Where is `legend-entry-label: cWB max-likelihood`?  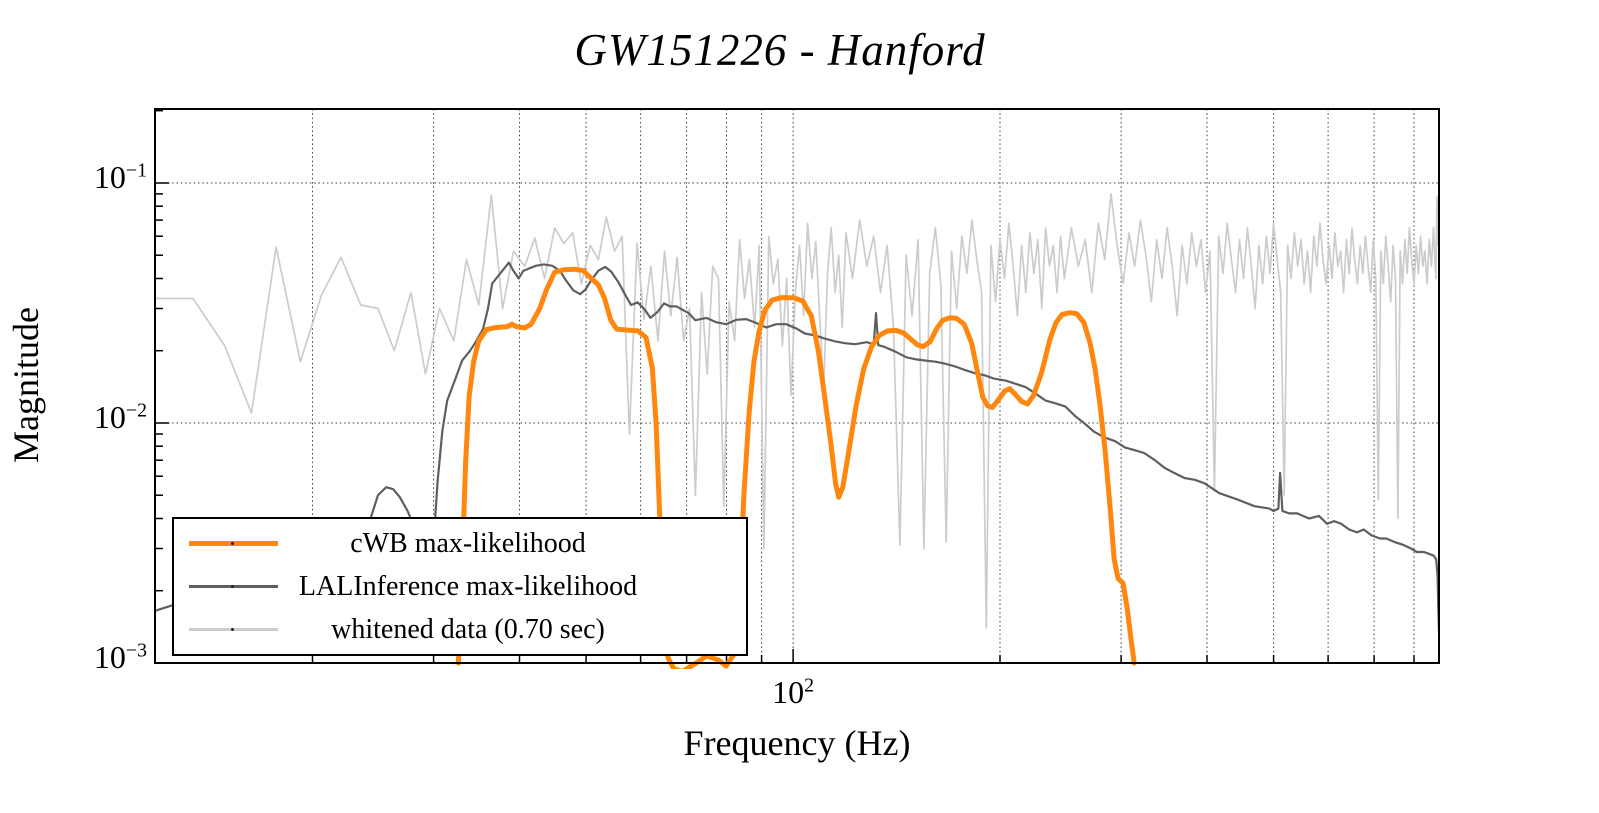
legend-entry-label: cWB max-likelihood is located at coordinates (468, 543).